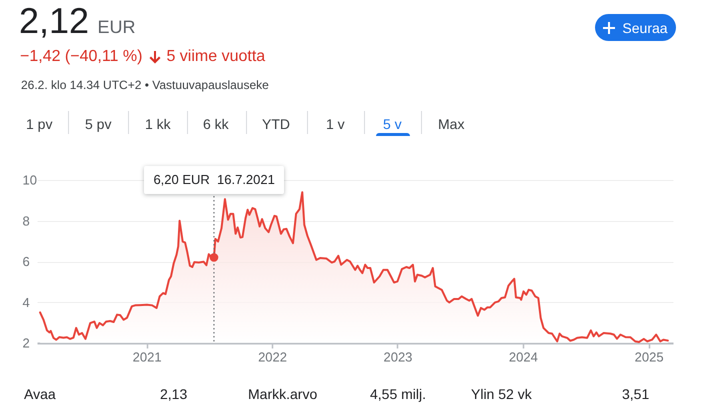 The width and height of the screenshot is (709, 404). I want to click on button: Seuraa, so click(635, 27).